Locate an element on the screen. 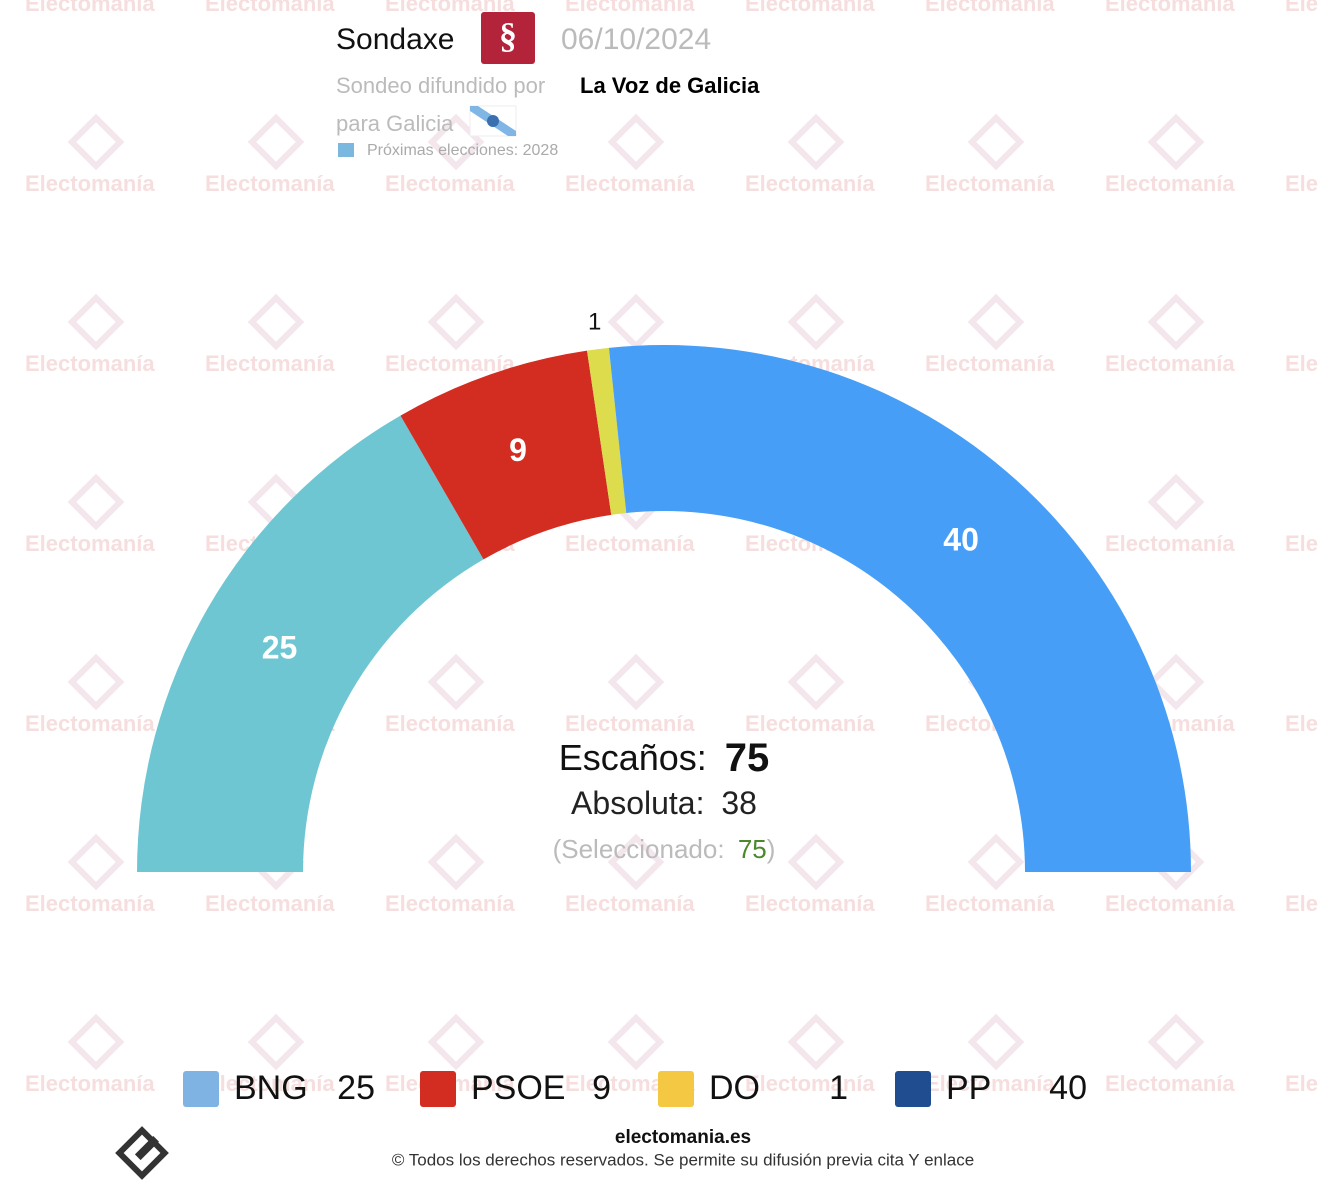  pollster-logo is located at coordinates (508, 38).